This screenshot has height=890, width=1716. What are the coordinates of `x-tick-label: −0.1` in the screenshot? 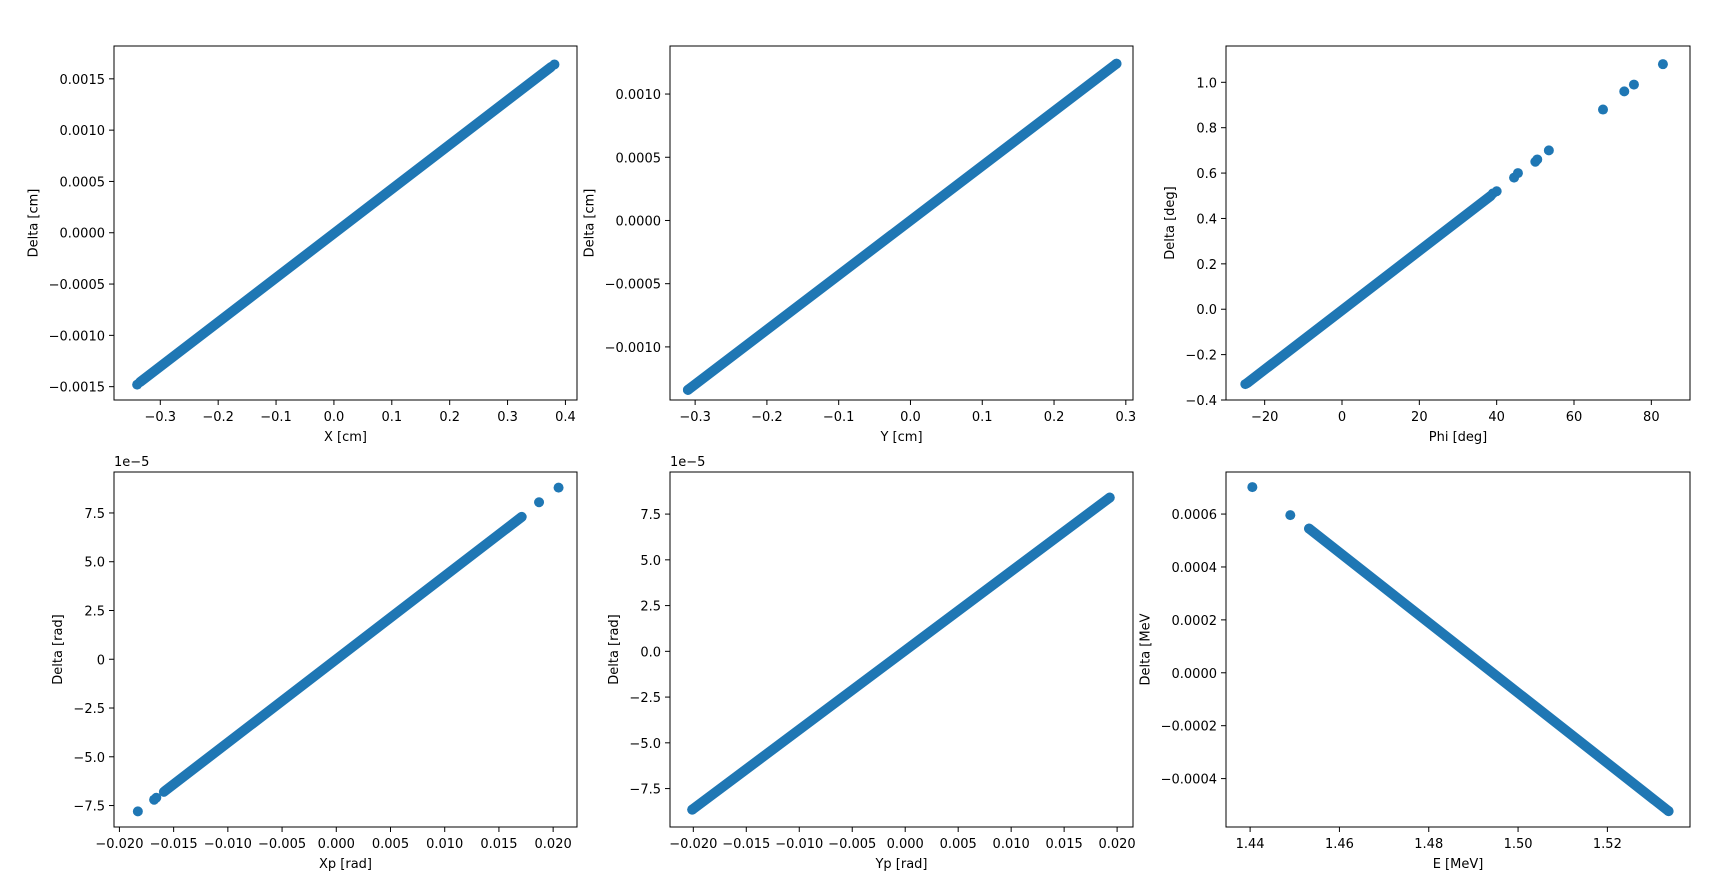 It's located at (276, 417).